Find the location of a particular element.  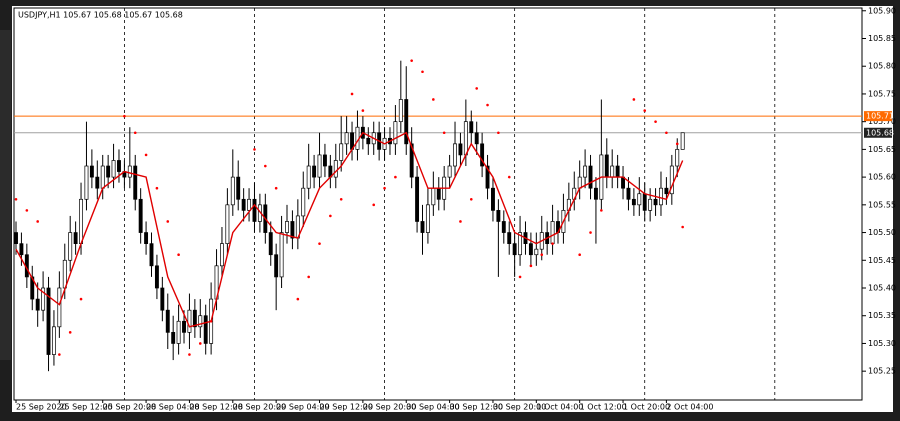

y-tick-label: 105.65 is located at coordinates (882, 149).